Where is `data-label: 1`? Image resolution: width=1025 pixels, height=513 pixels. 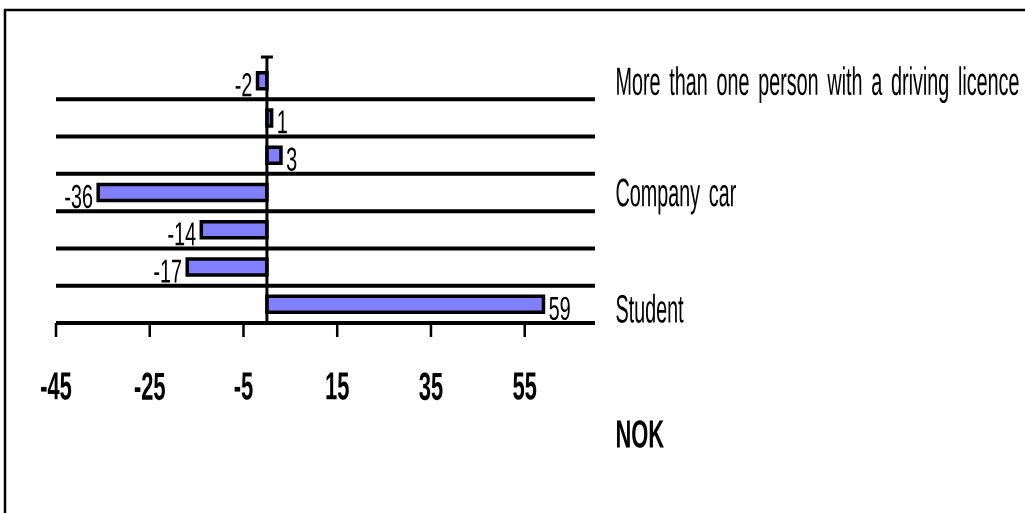
data-label: 1 is located at coordinates (282, 122).